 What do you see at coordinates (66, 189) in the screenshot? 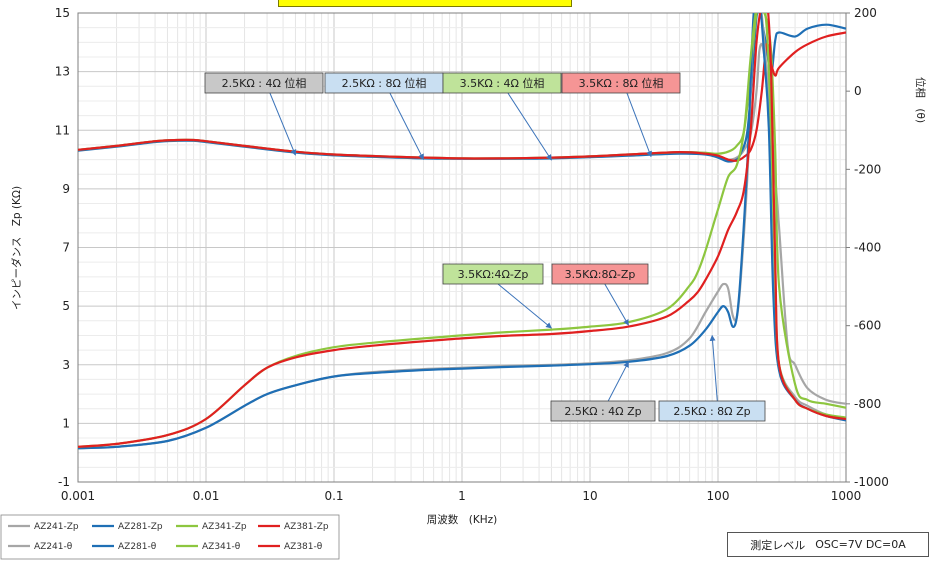
I see `y-left-tick-label: 9` at bounding box center [66, 189].